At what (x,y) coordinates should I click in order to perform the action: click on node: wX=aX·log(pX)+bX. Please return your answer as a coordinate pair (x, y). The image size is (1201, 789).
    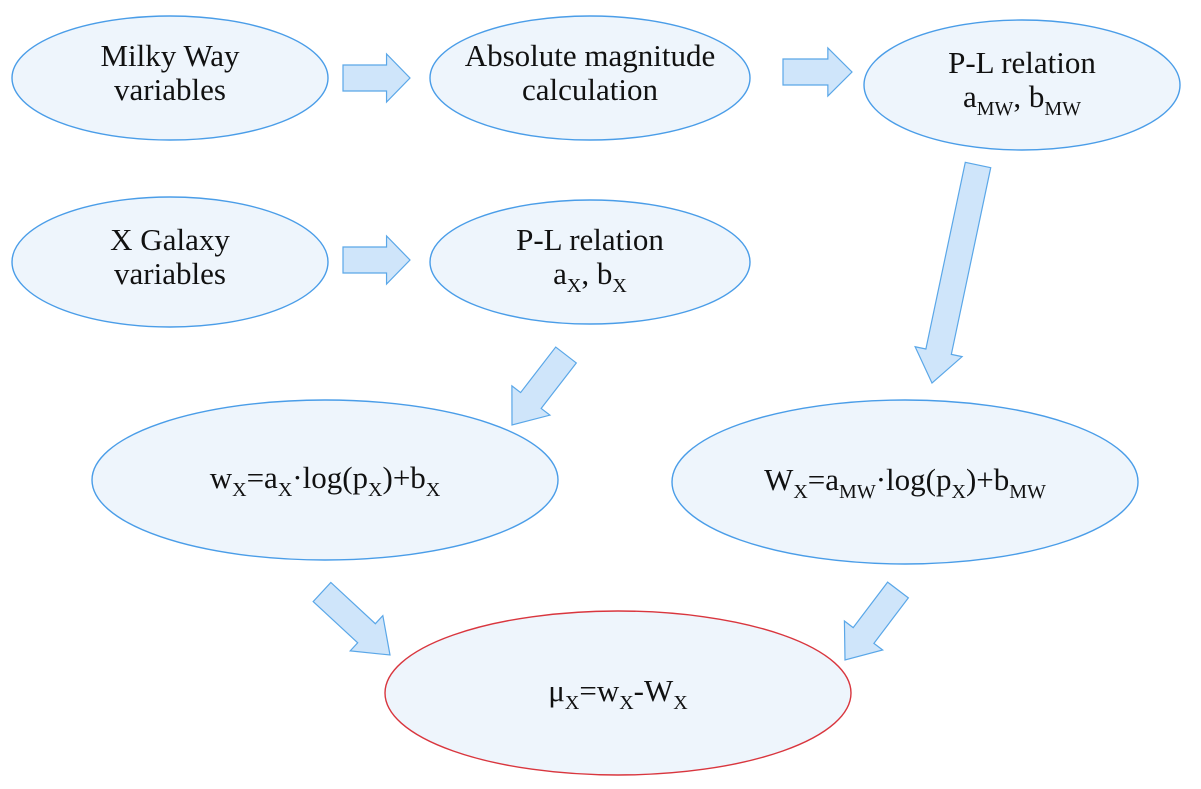
    Looking at the image, I should click on (325, 480).